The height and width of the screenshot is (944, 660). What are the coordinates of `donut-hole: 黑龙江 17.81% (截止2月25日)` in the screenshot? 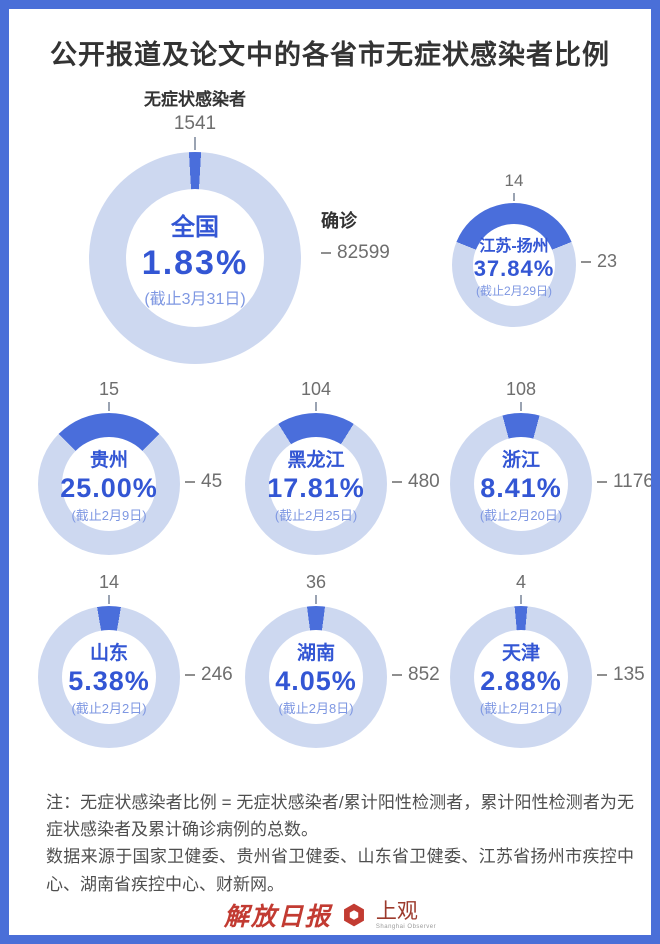 It's located at (316, 484).